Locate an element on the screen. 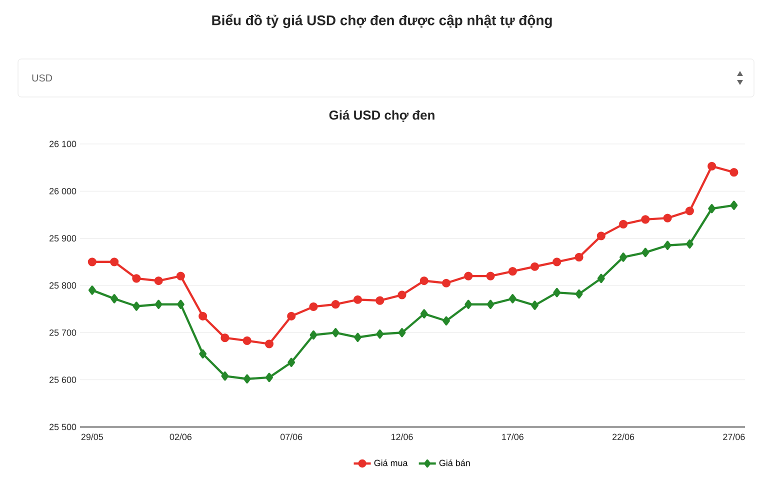  y-tick-label: 26 000 is located at coordinates (63, 191).